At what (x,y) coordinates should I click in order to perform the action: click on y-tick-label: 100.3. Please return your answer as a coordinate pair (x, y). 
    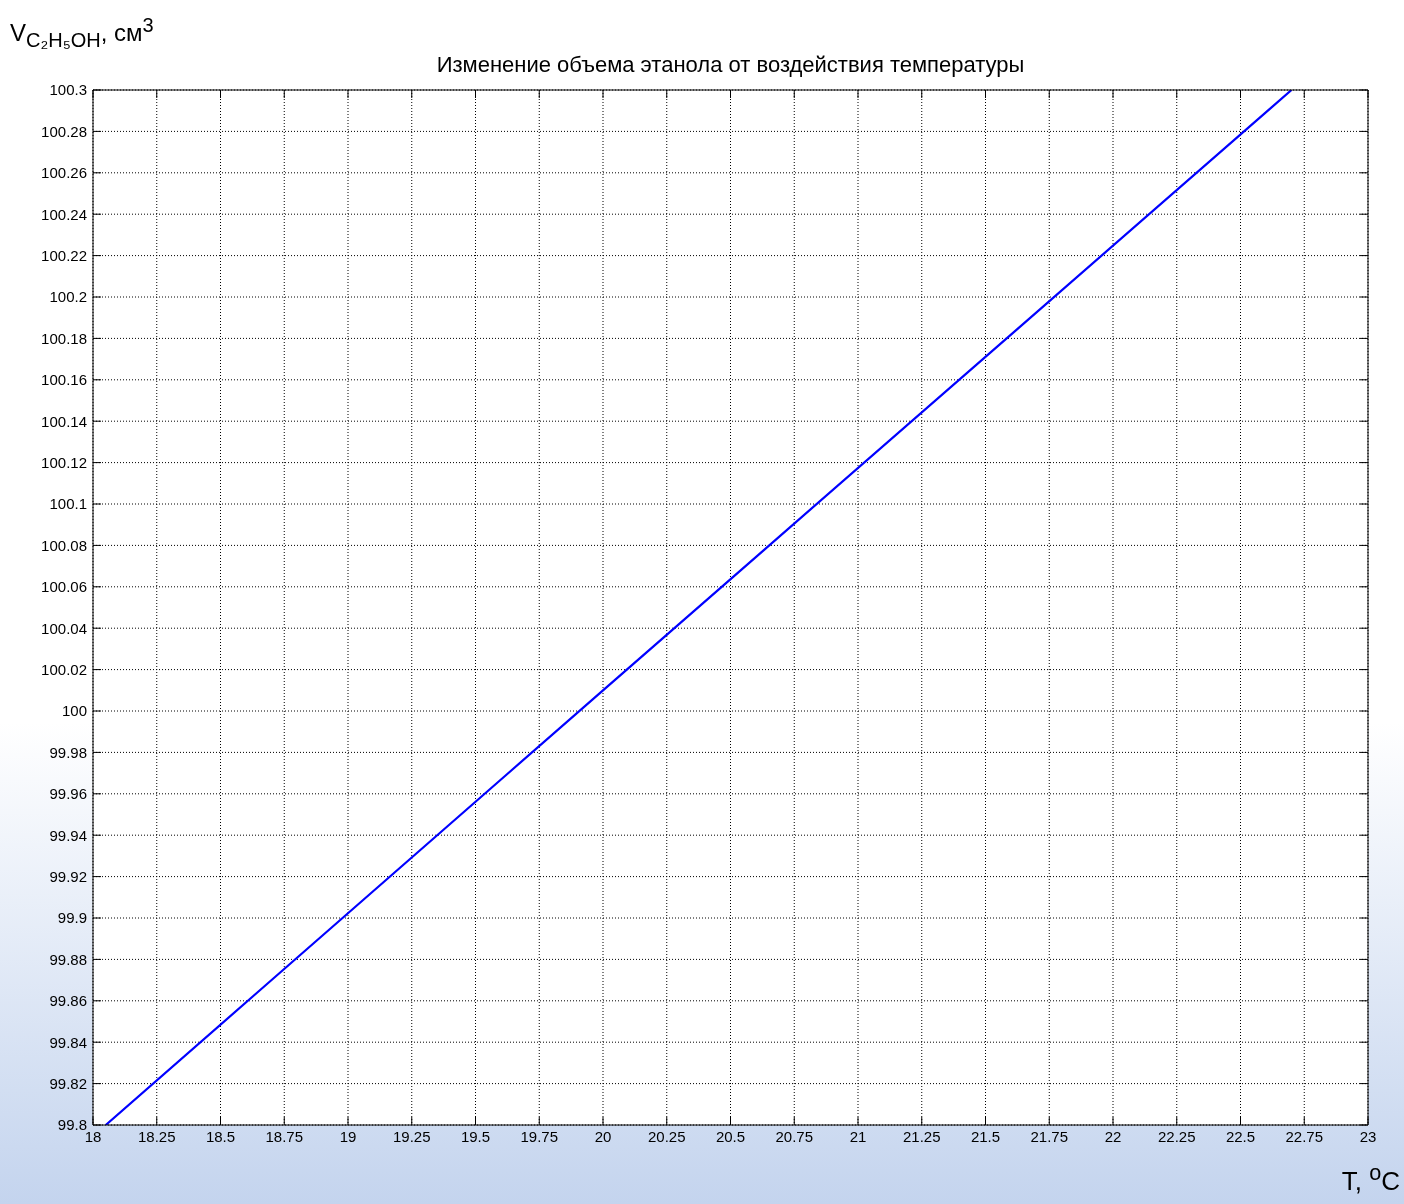
    Looking at the image, I should click on (68, 90).